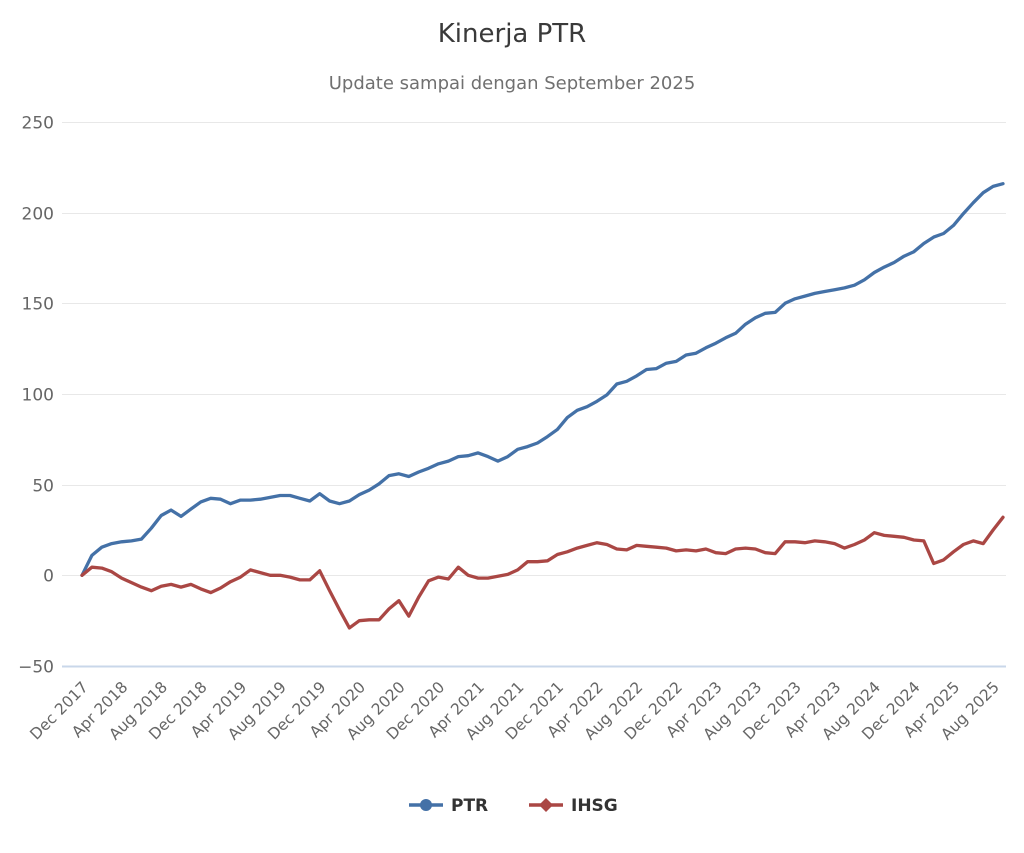 The height and width of the screenshot is (853, 1024). I want to click on series-line-ihsg, so click(542, 572).